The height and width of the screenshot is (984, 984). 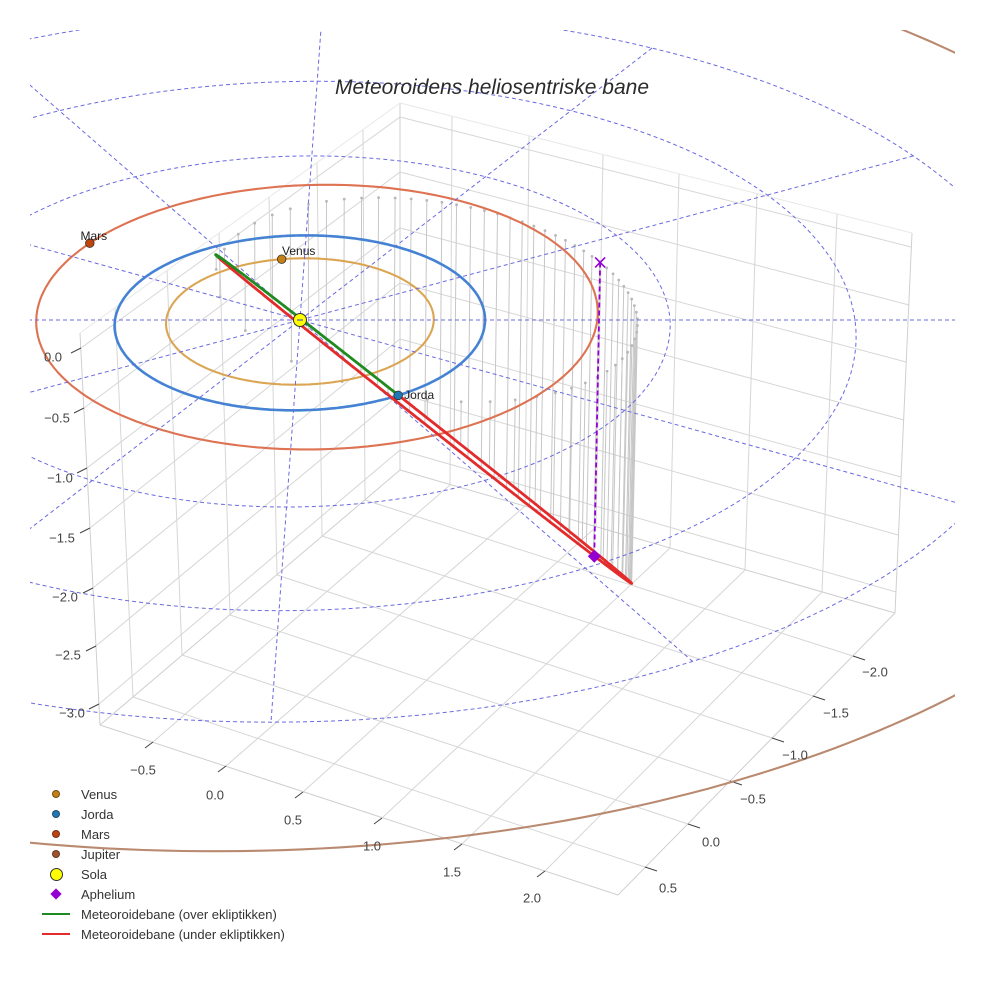 I want to click on venus-marker-icon, so click(x=56, y=794).